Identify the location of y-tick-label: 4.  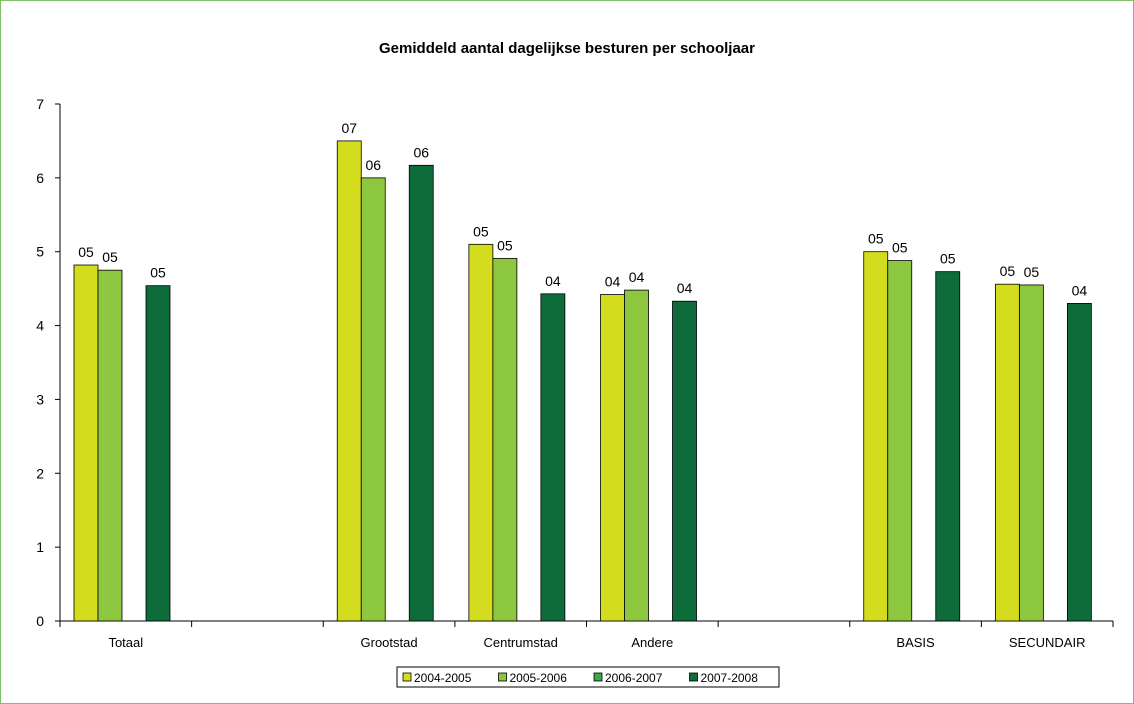
(40, 326).